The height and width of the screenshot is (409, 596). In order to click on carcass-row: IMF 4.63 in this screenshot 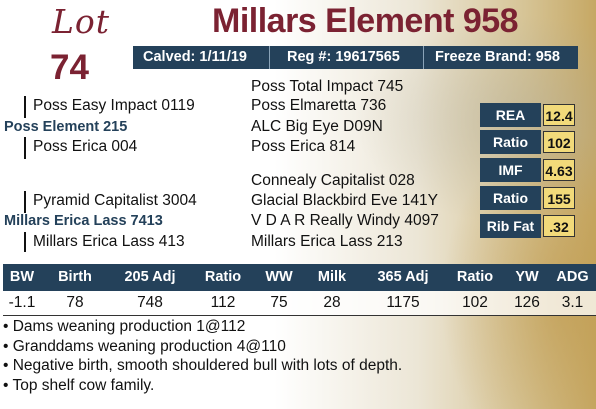, I will do `click(528, 170)`.